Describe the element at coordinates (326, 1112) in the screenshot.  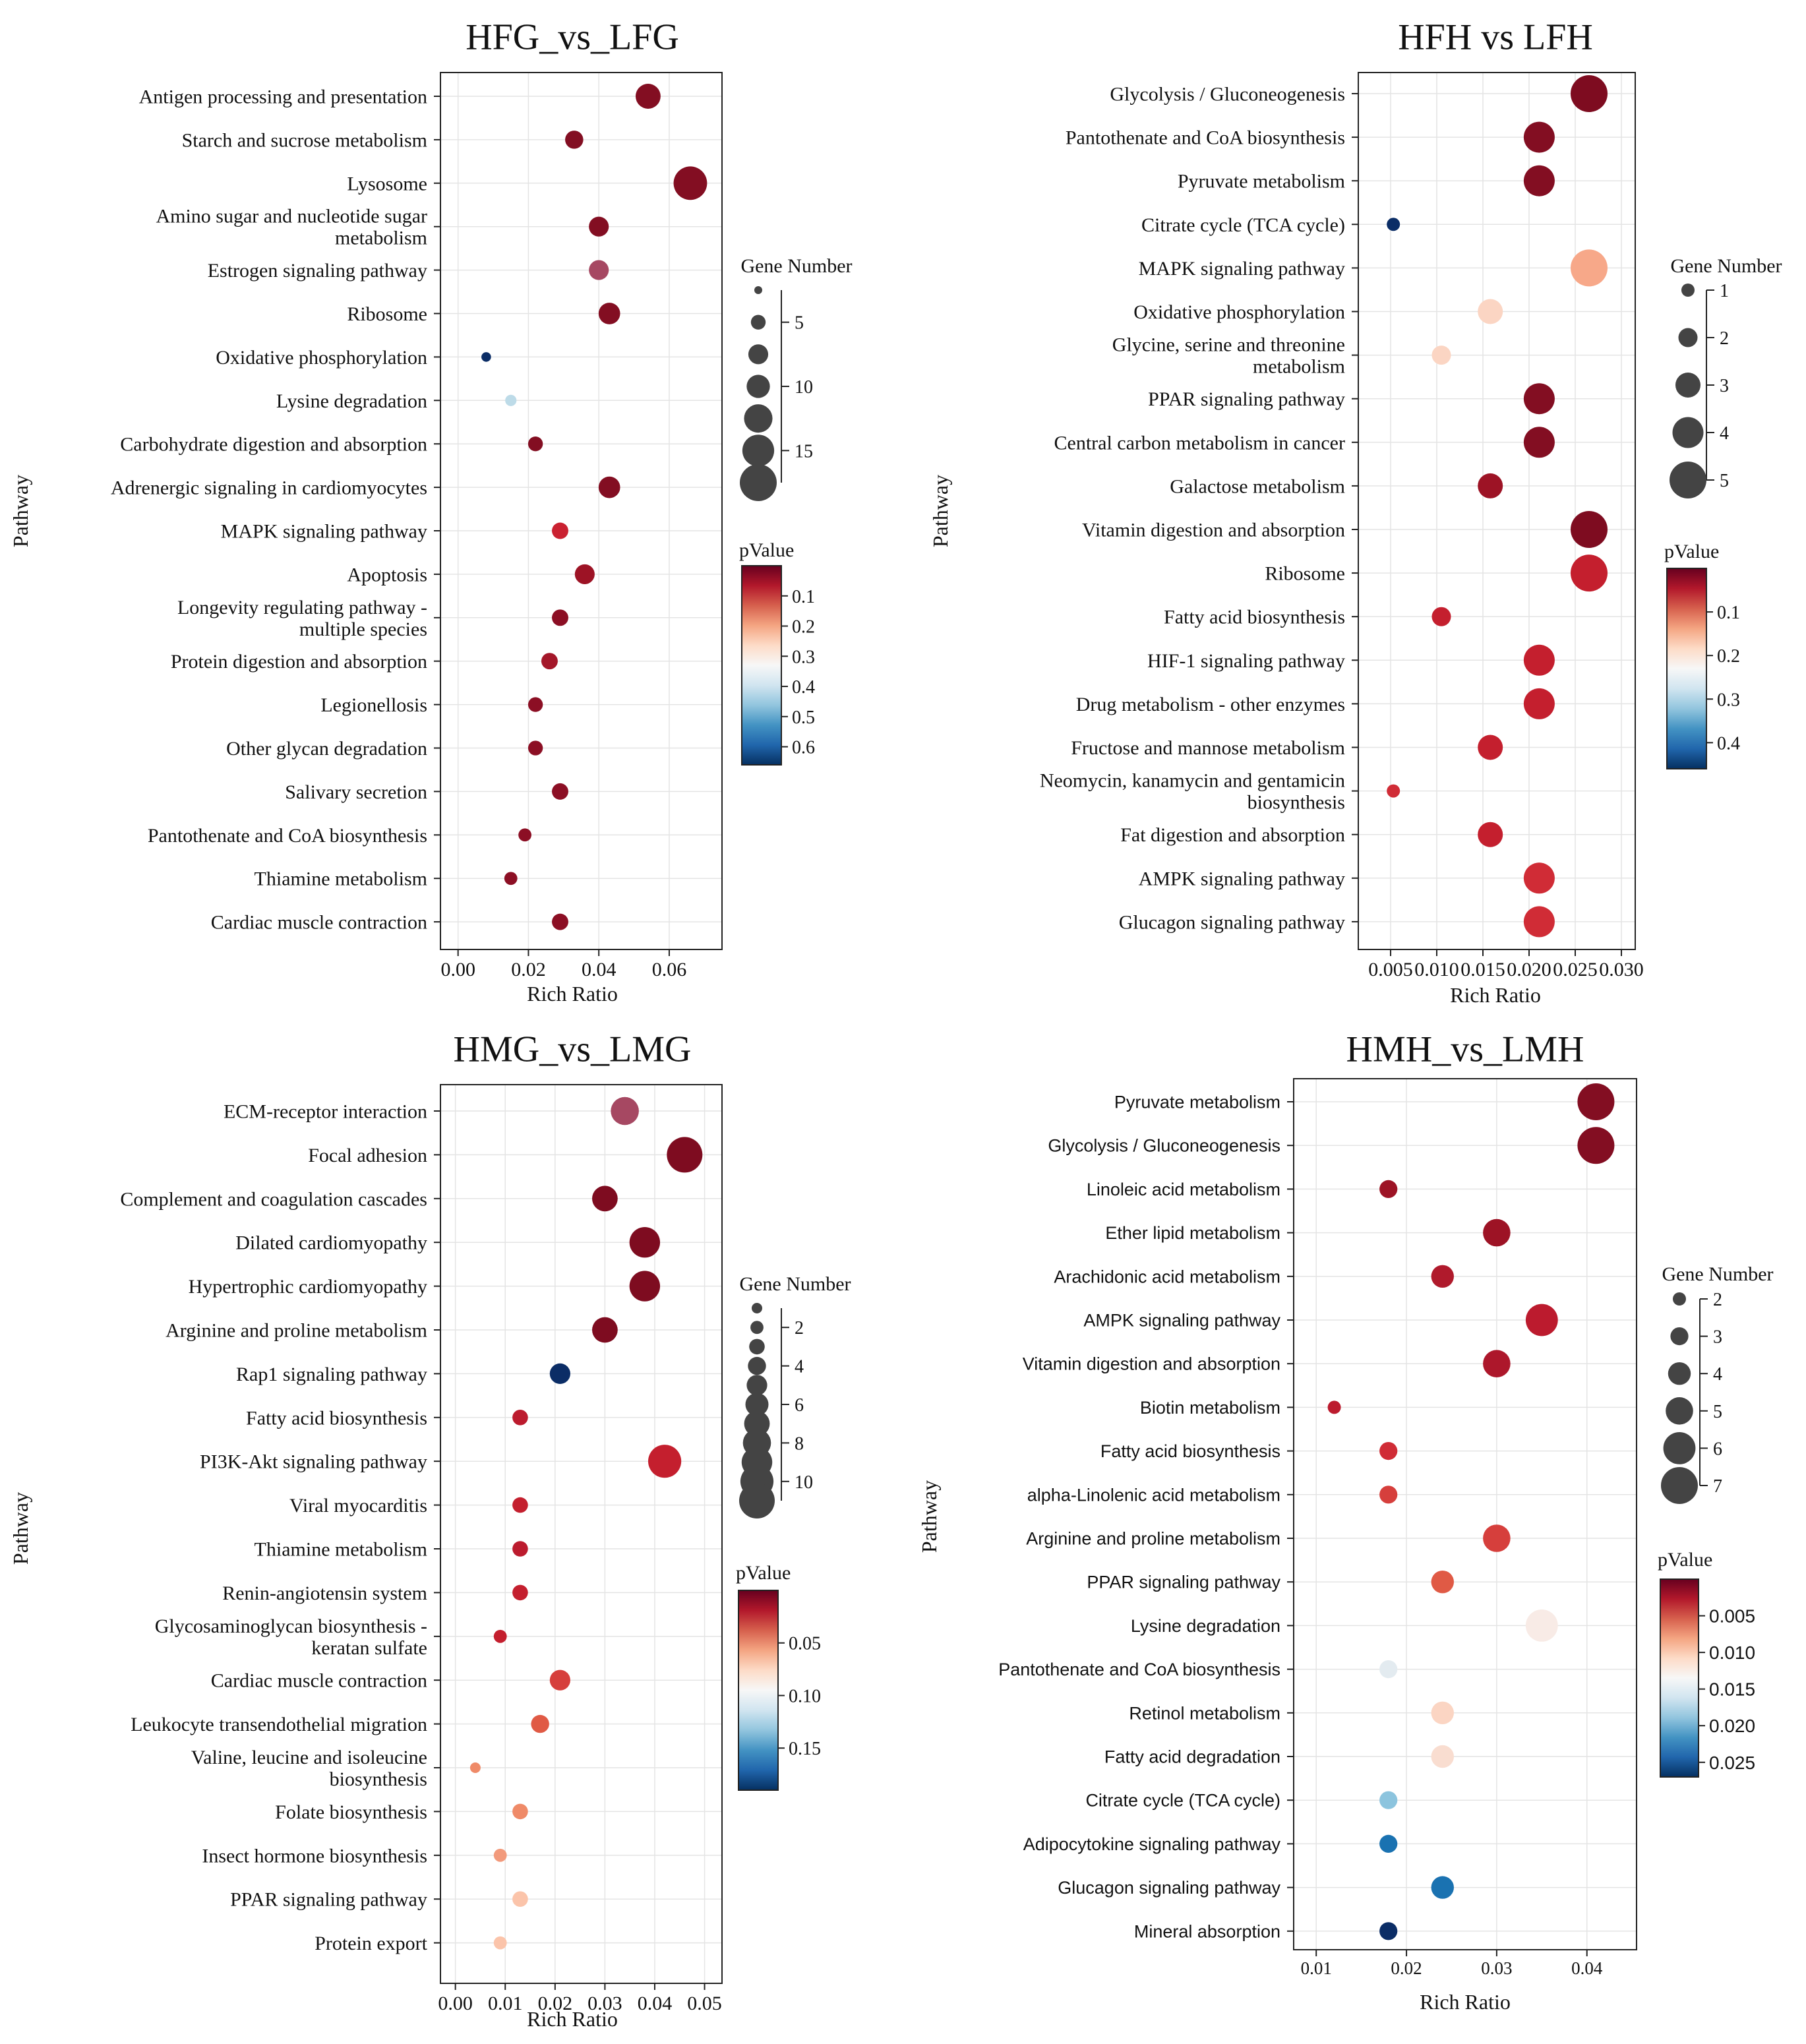
I see `category-label: ECM-receptor interaction` at that location.